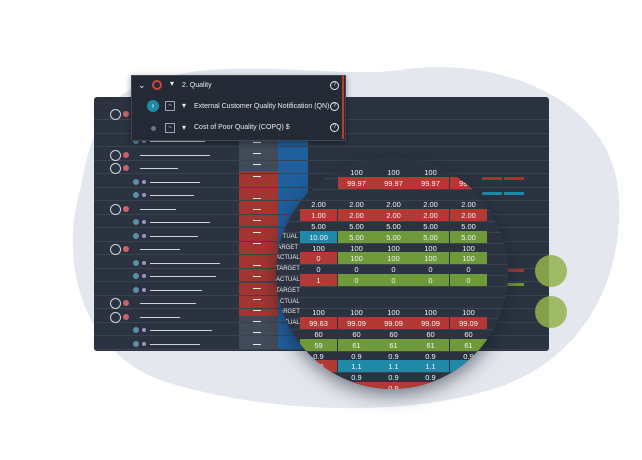 The width and height of the screenshot is (642, 460). I want to click on magnified-row: 1.00 2.00 2.00 2.00 2.00, so click(392, 215).